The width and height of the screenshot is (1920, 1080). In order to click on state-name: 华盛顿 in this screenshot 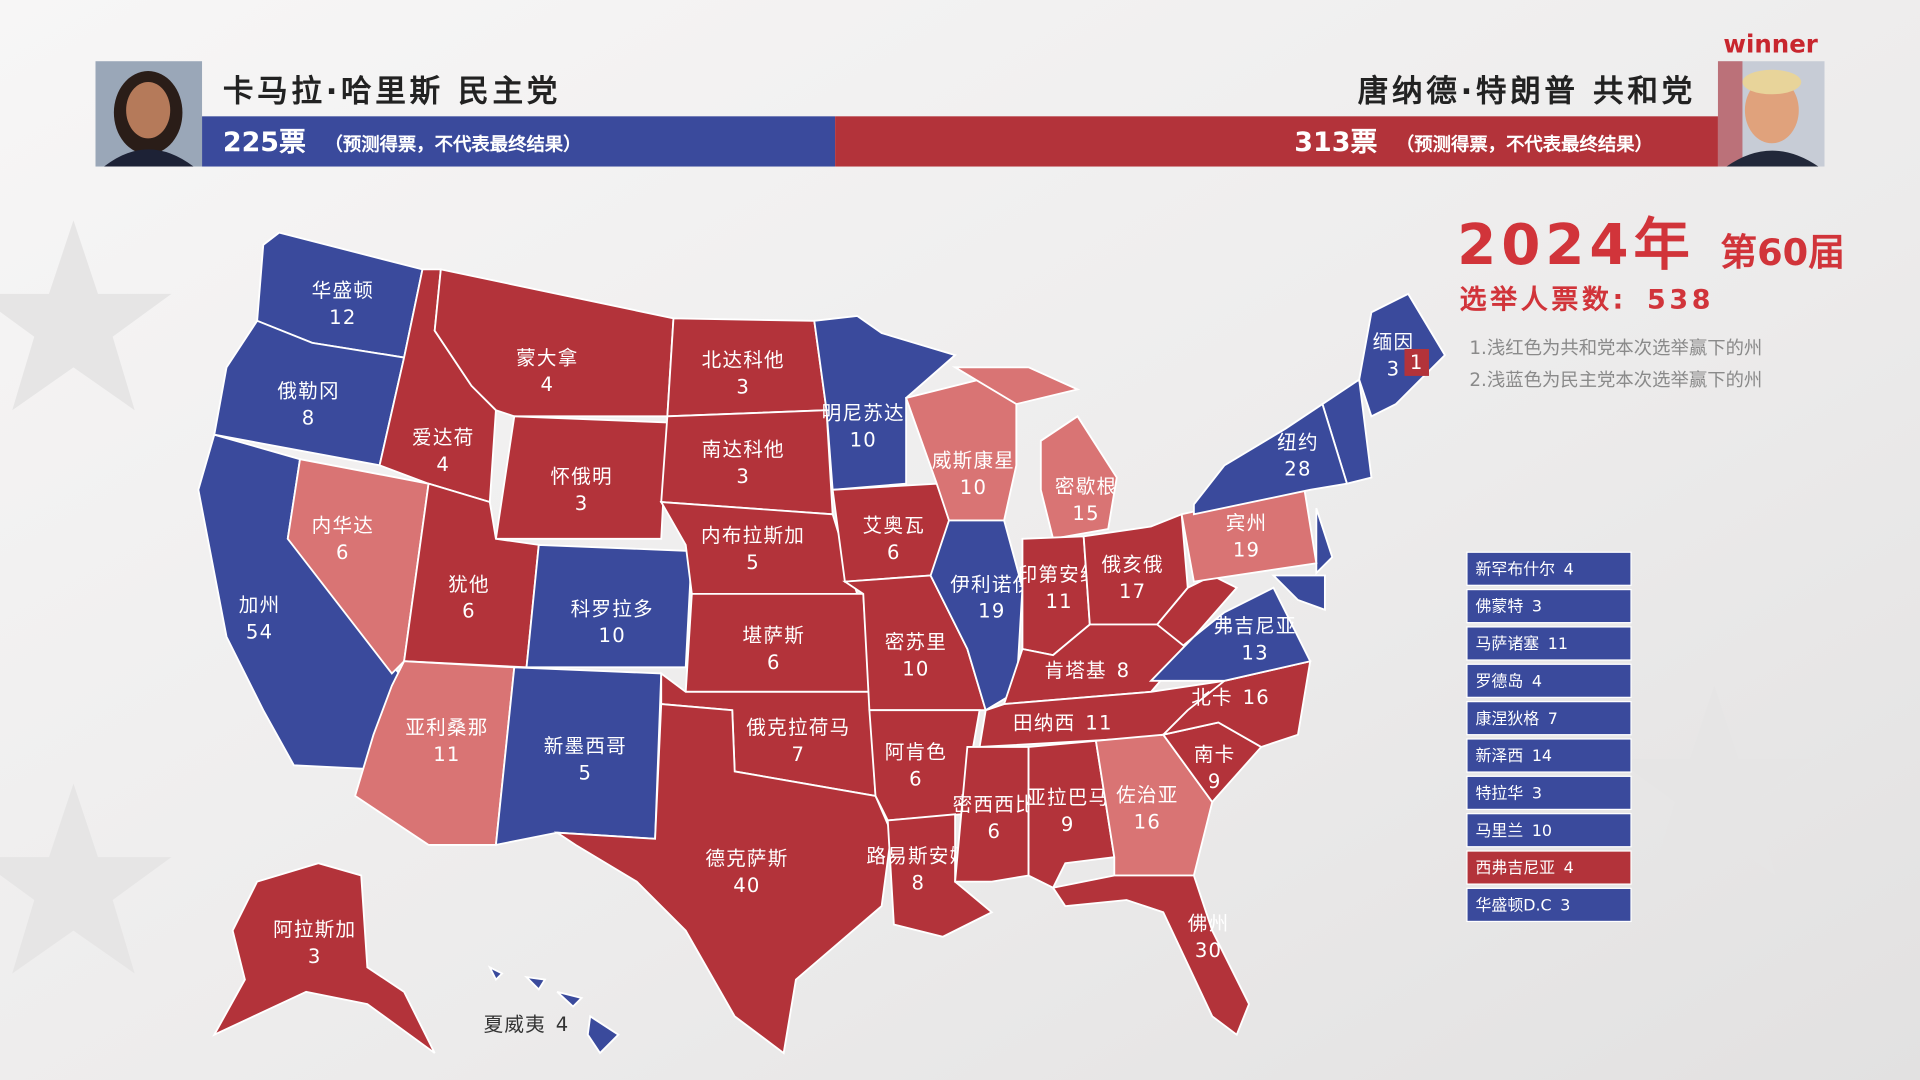, I will do `click(343, 290)`.